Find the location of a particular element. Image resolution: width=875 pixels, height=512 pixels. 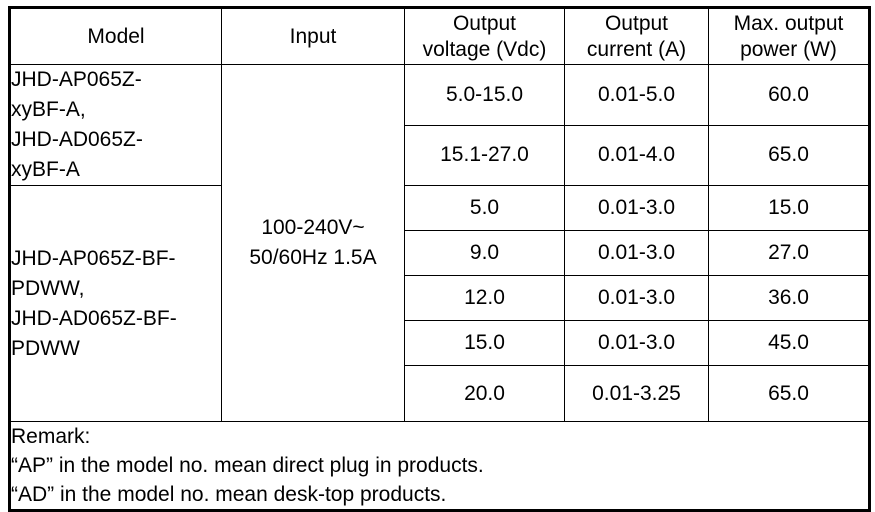

column-header-input: Input is located at coordinates (313, 36).